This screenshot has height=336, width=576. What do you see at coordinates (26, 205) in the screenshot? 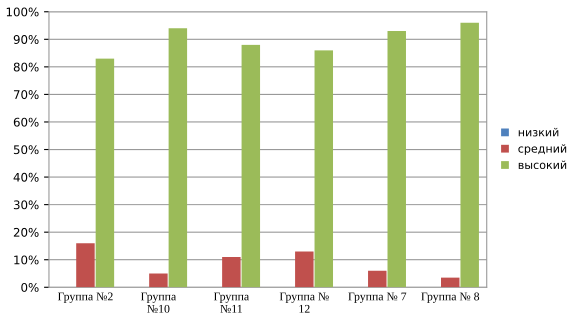
I see `y-tick-label: 30%` at bounding box center [26, 205].